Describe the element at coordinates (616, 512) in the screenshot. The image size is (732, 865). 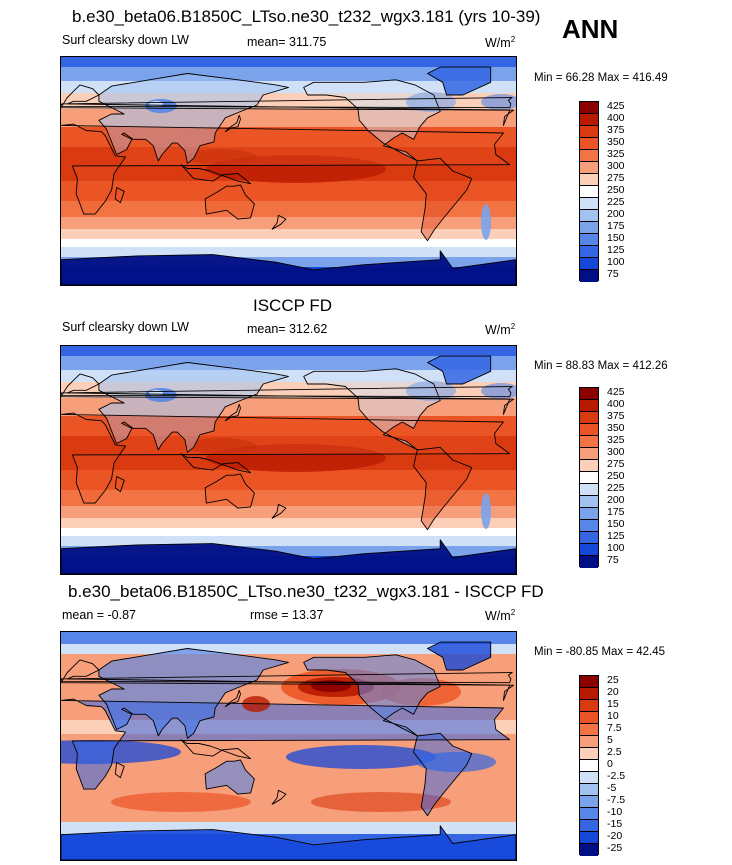
I see `colorbar-tick-label: 175` at that location.